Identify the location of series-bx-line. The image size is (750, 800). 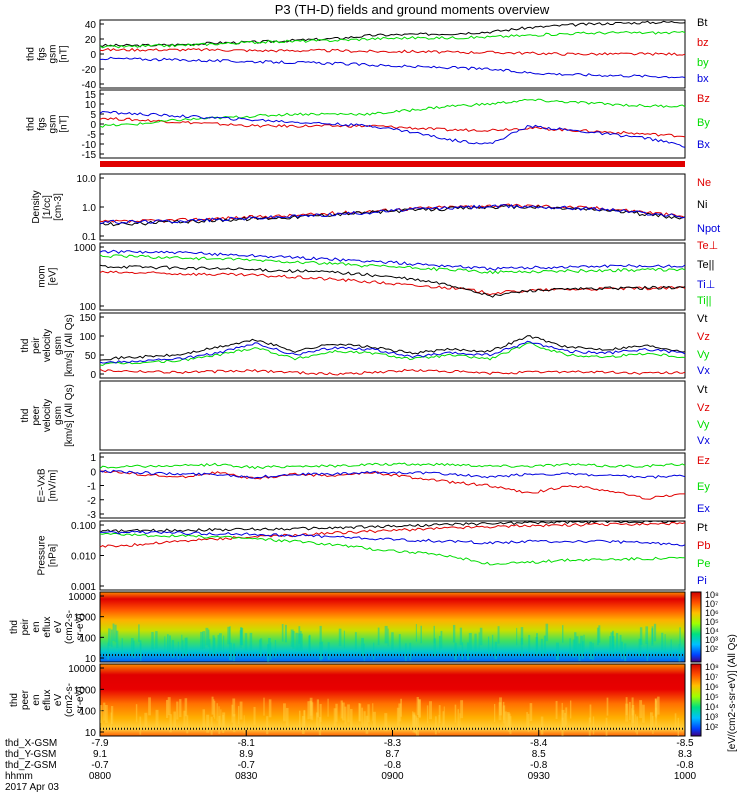
(392, 129).